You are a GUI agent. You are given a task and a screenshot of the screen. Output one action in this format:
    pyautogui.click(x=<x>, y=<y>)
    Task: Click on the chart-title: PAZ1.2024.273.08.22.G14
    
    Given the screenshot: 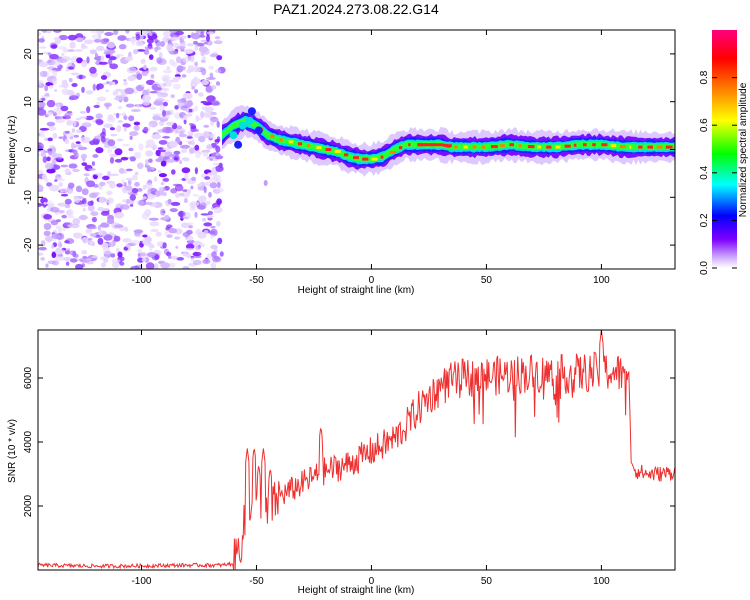 What is the action you would take?
    pyautogui.click(x=356, y=9)
    